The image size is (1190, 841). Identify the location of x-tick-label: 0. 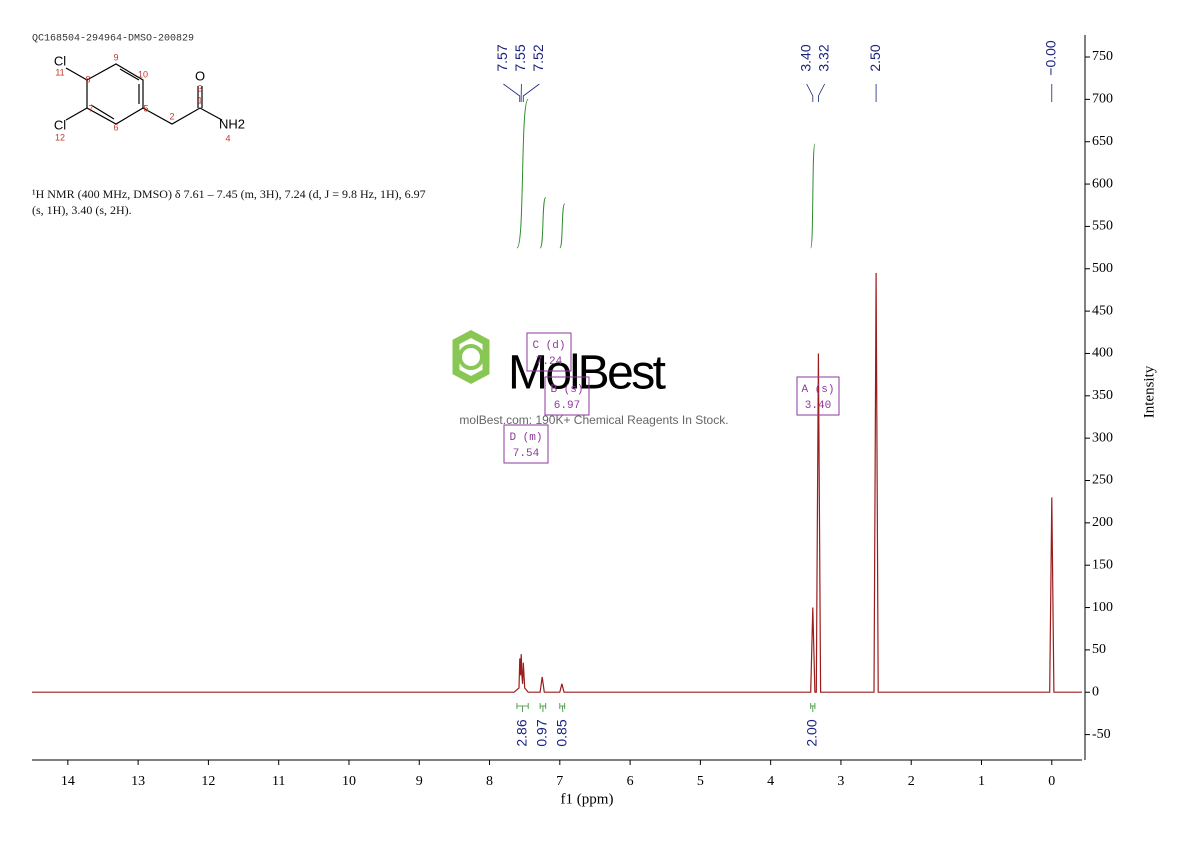
(1051, 781).